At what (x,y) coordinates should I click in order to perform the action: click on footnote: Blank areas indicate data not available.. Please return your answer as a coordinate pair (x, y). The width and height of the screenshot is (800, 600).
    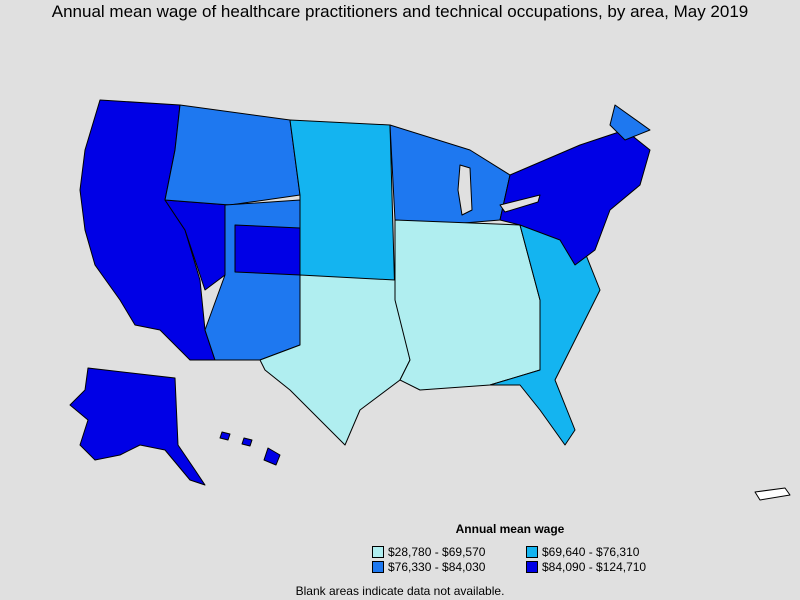
    Looking at the image, I should click on (400, 591).